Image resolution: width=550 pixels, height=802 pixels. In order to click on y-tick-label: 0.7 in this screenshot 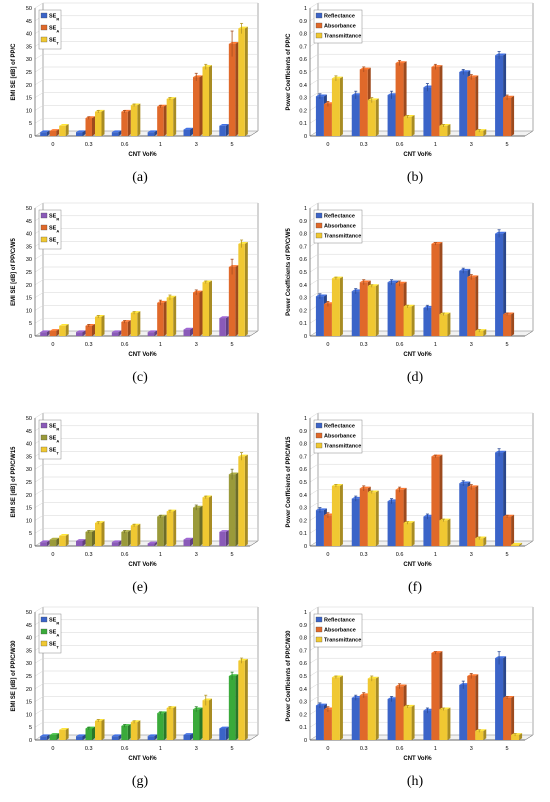, I will do `click(303, 651)`.